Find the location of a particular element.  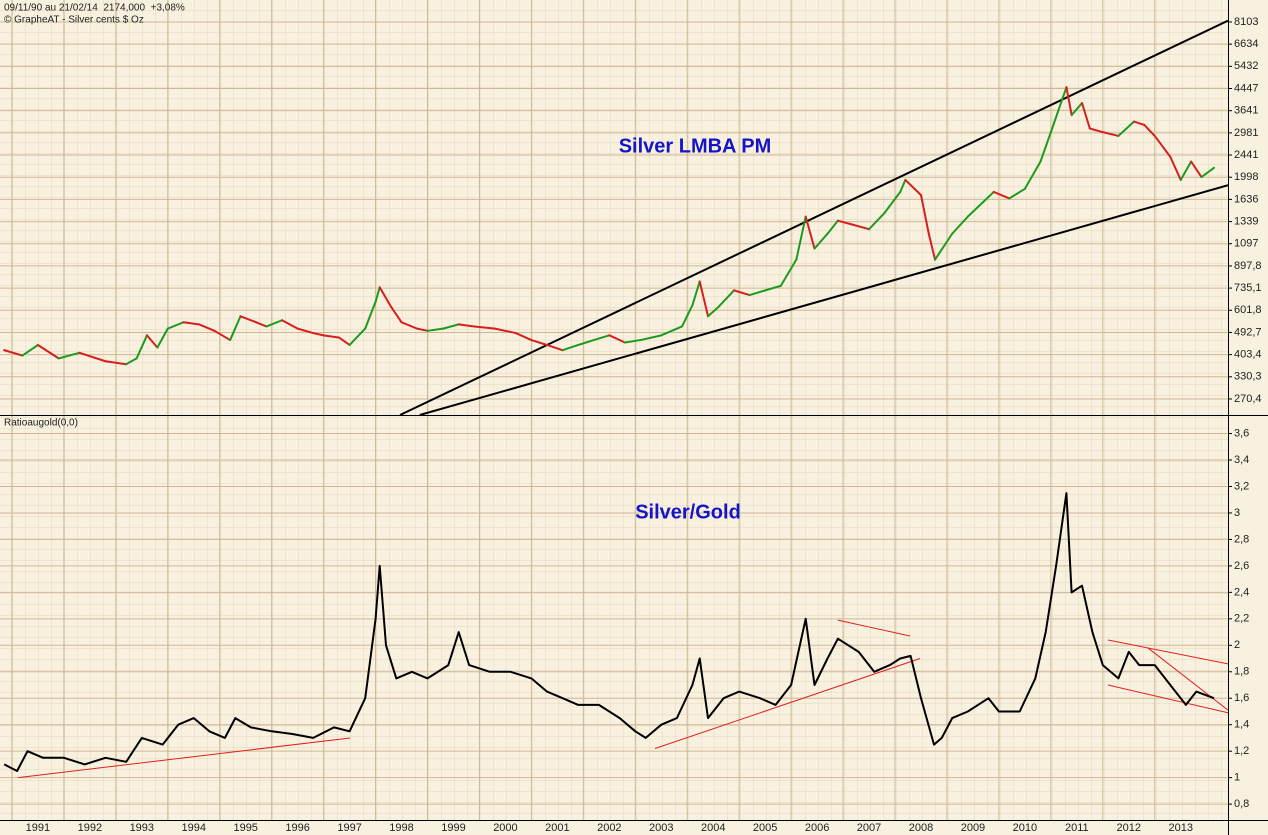

y-tick-label: 492,7 is located at coordinates (1248, 332).